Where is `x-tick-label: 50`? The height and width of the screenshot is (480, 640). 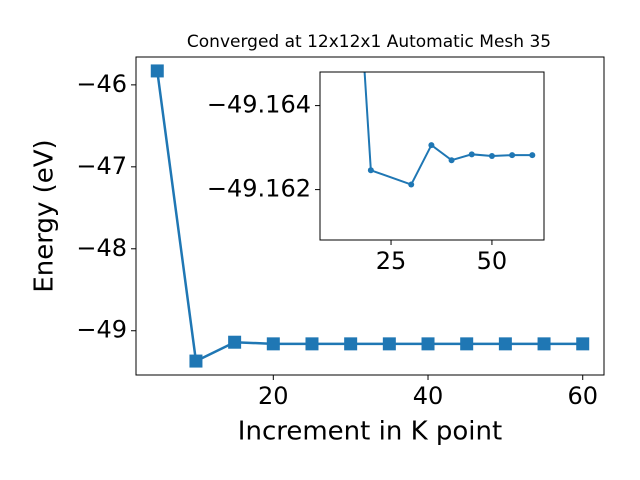 x-tick-label: 50 is located at coordinates (492, 261).